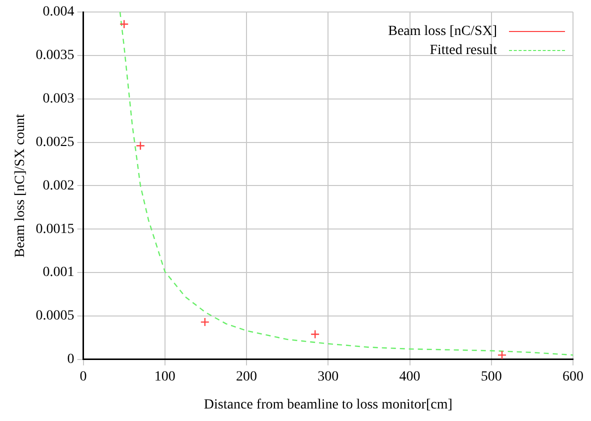  I want to click on x-tick-label: 0, so click(83, 376).